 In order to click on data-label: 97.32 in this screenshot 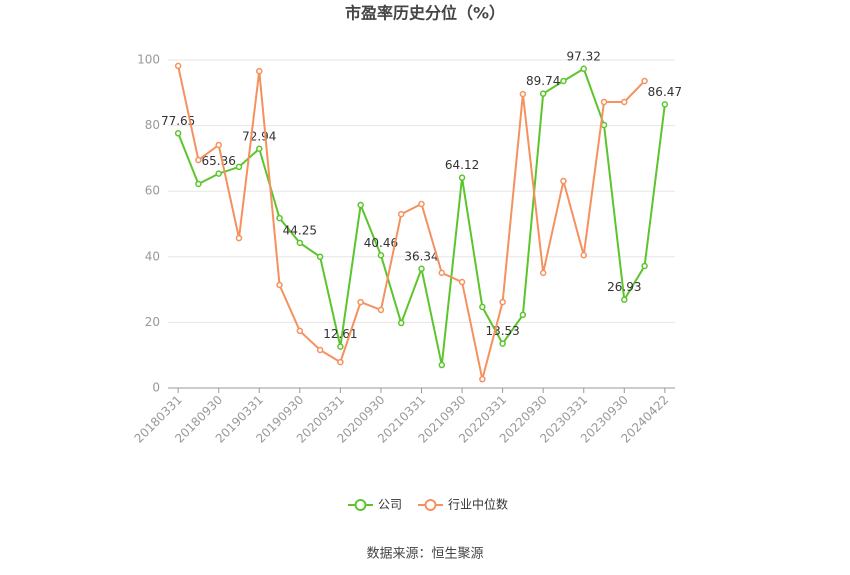, I will do `click(584, 56)`.